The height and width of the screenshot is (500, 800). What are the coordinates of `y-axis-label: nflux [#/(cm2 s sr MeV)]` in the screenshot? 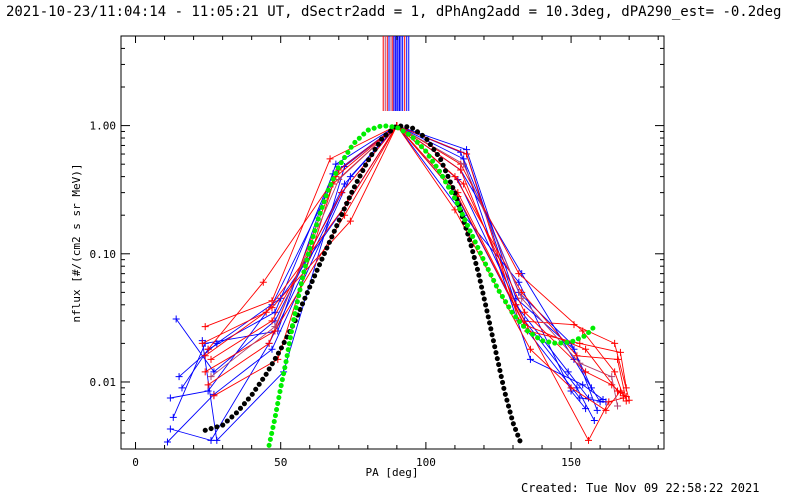 It's located at (76, 243).